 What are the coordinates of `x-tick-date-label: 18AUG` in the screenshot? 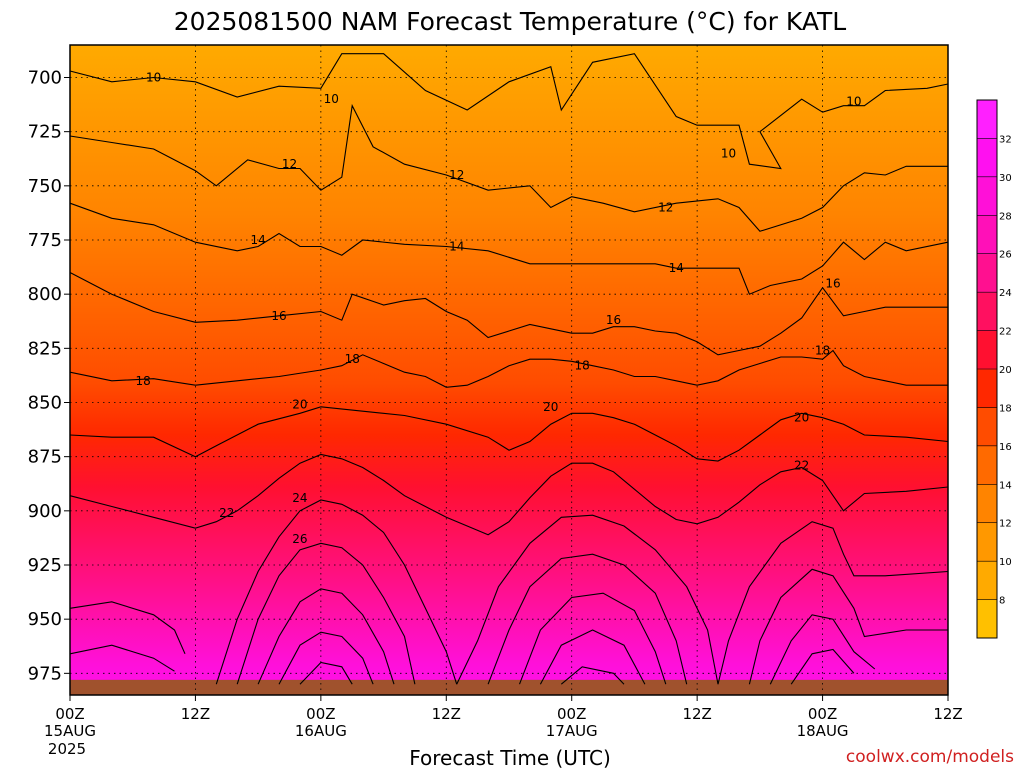 It's located at (823, 731).